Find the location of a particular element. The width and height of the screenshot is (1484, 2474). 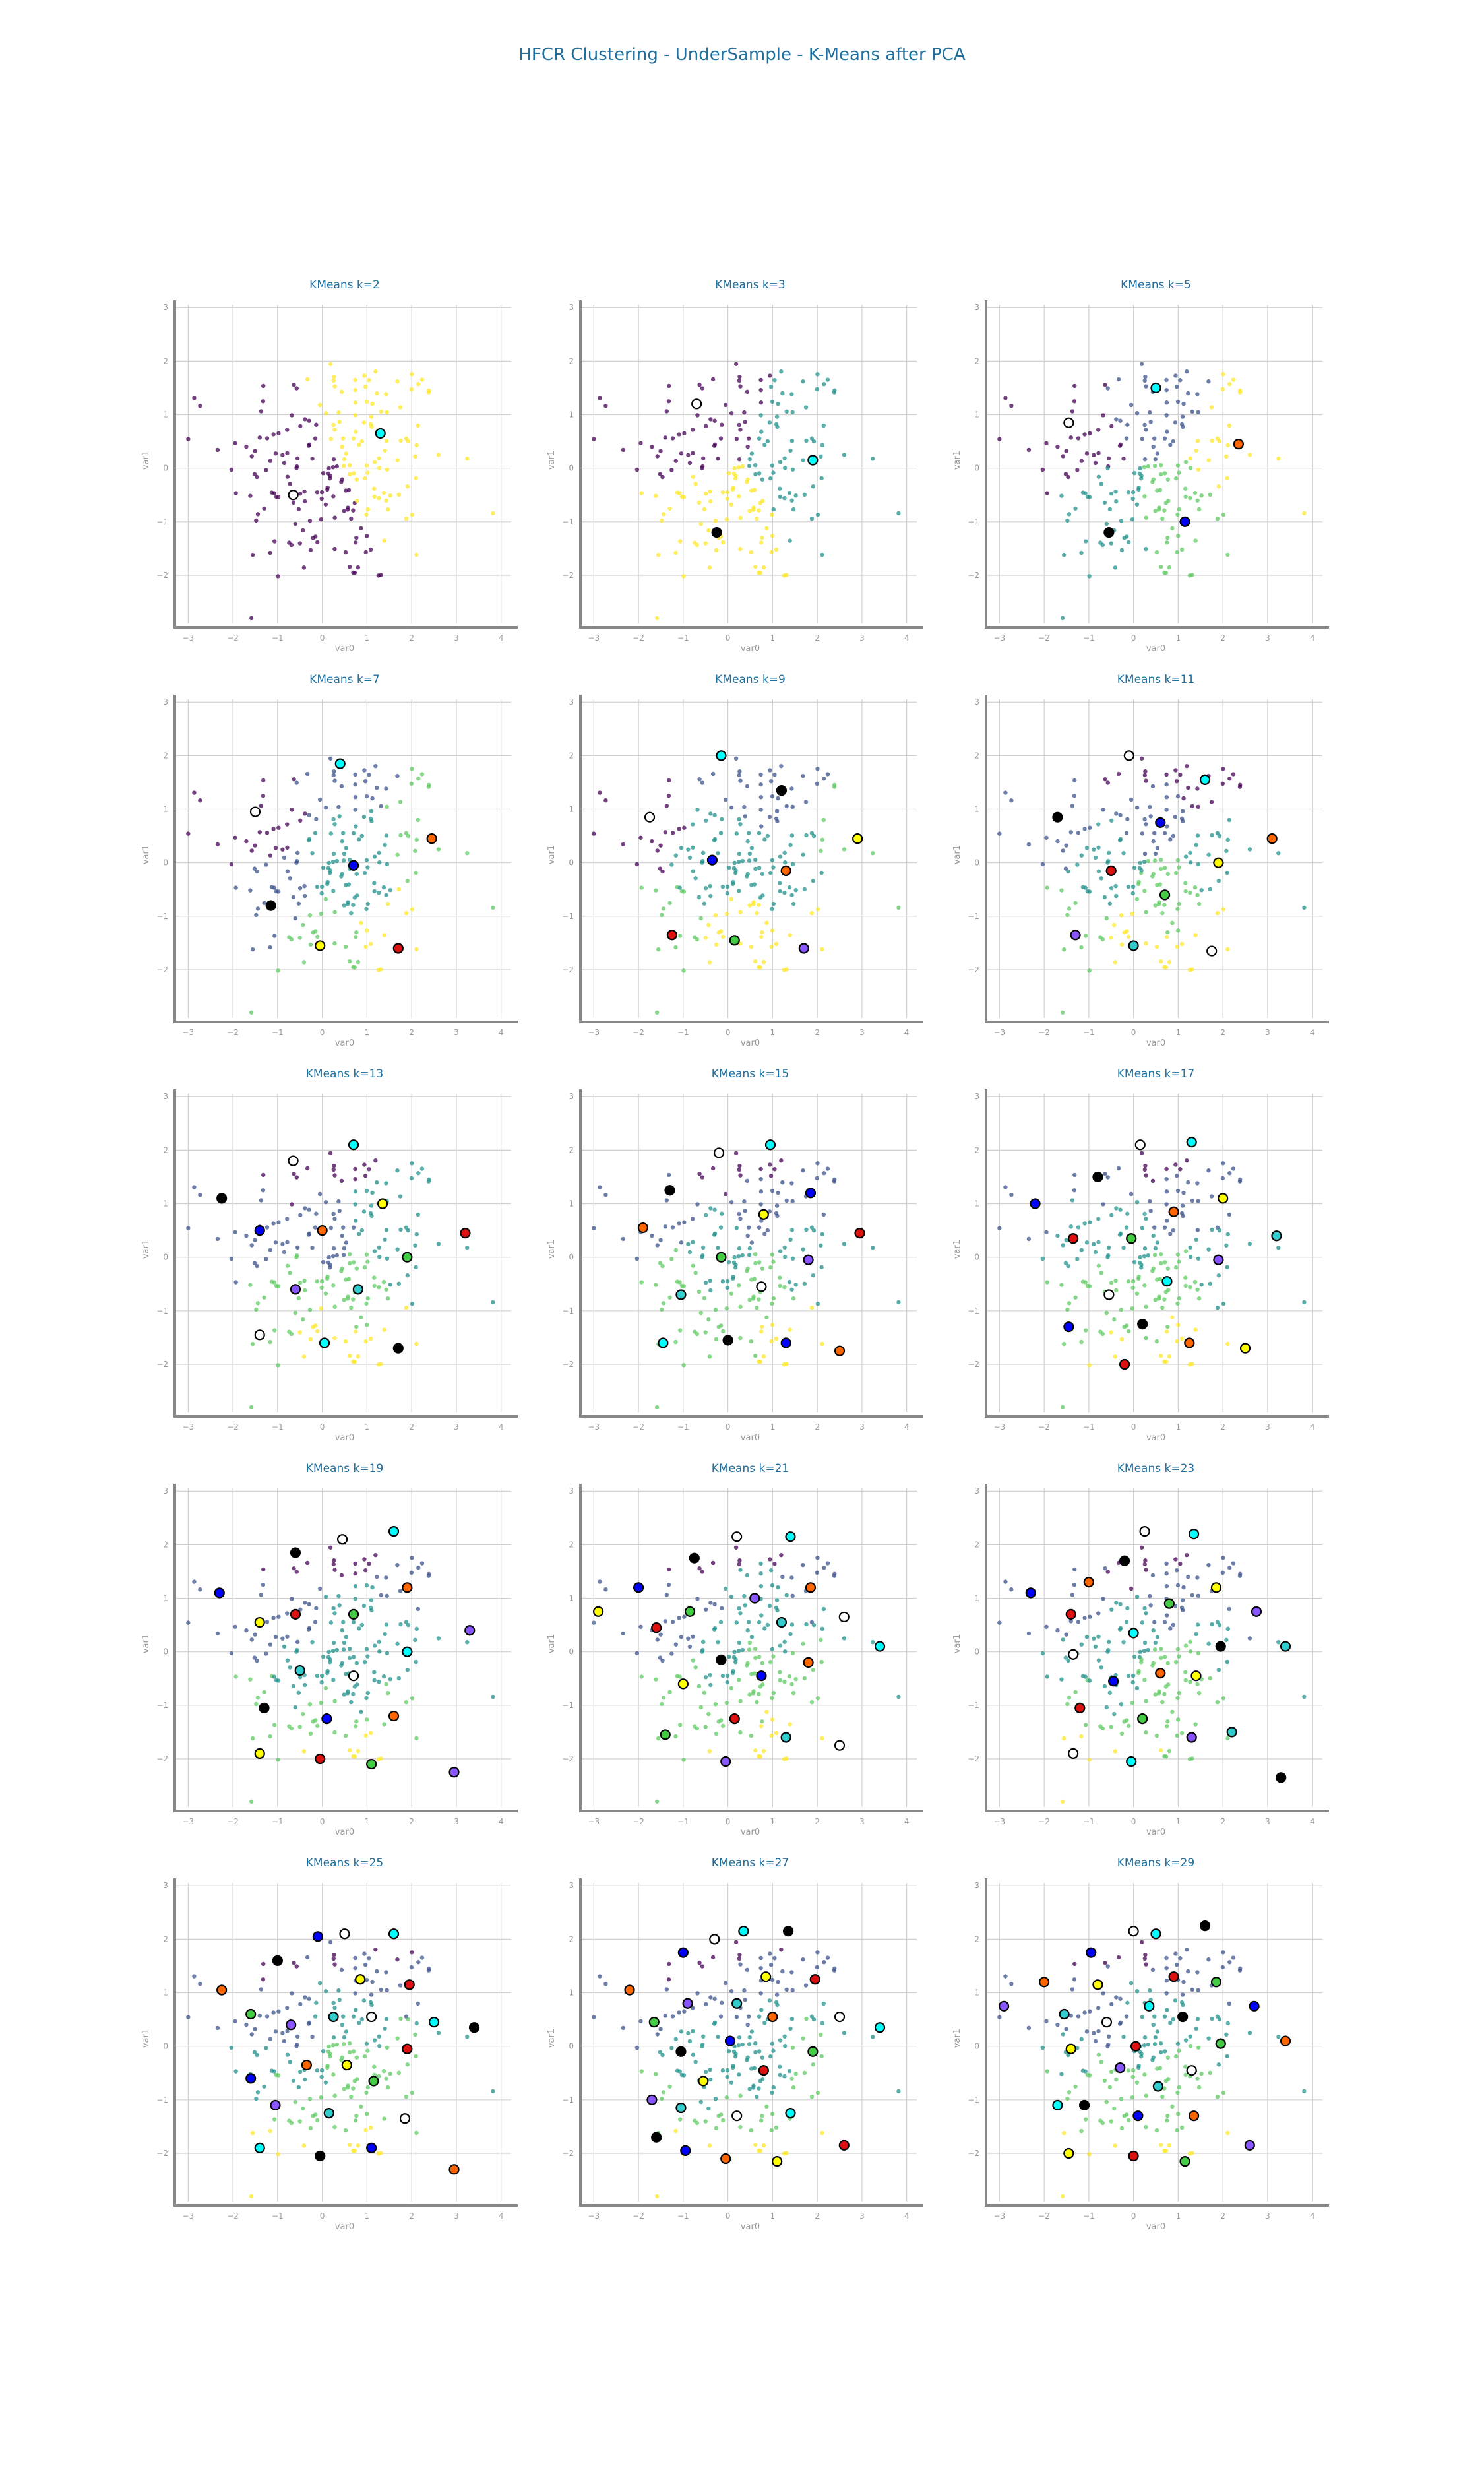

subplot-k7: KMeans k=7 −3 −2 −1 0 1 2 3 4 −2 −1 0 1 2 3 var0 var1 is located at coordinates (357, 858).